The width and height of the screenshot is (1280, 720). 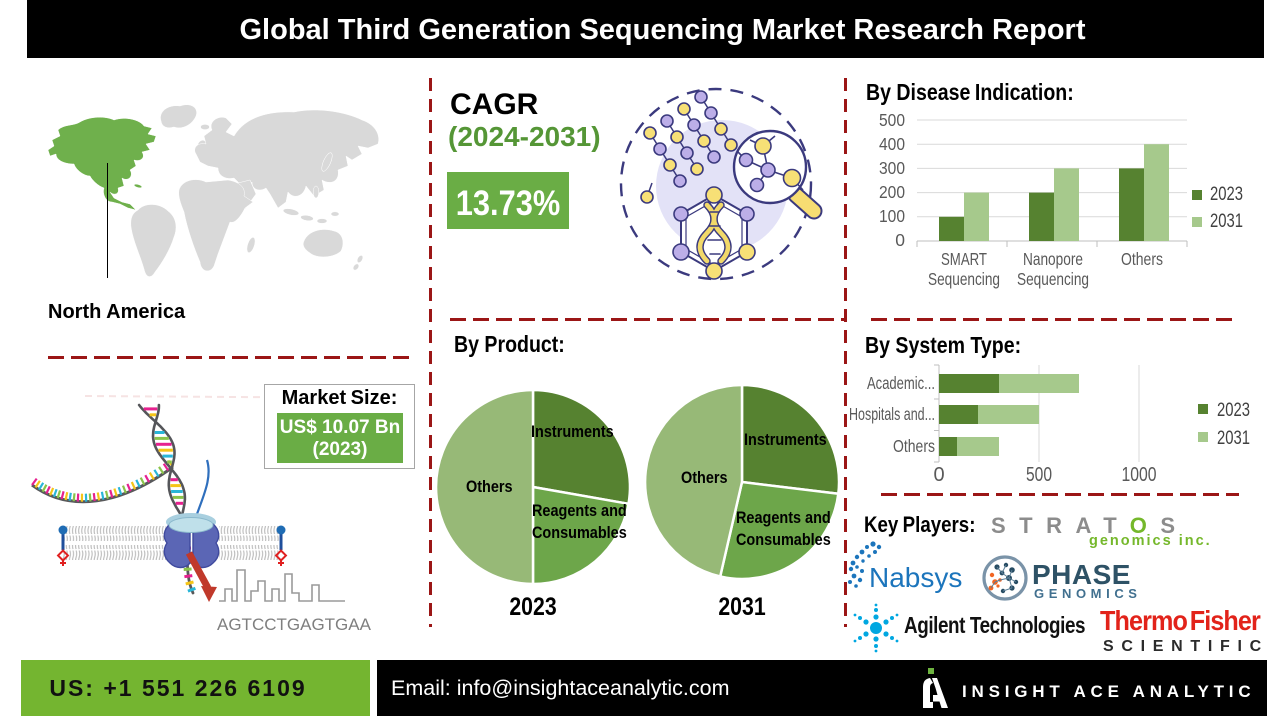 I want to click on svg-text: 100, so click(x=892, y=216).